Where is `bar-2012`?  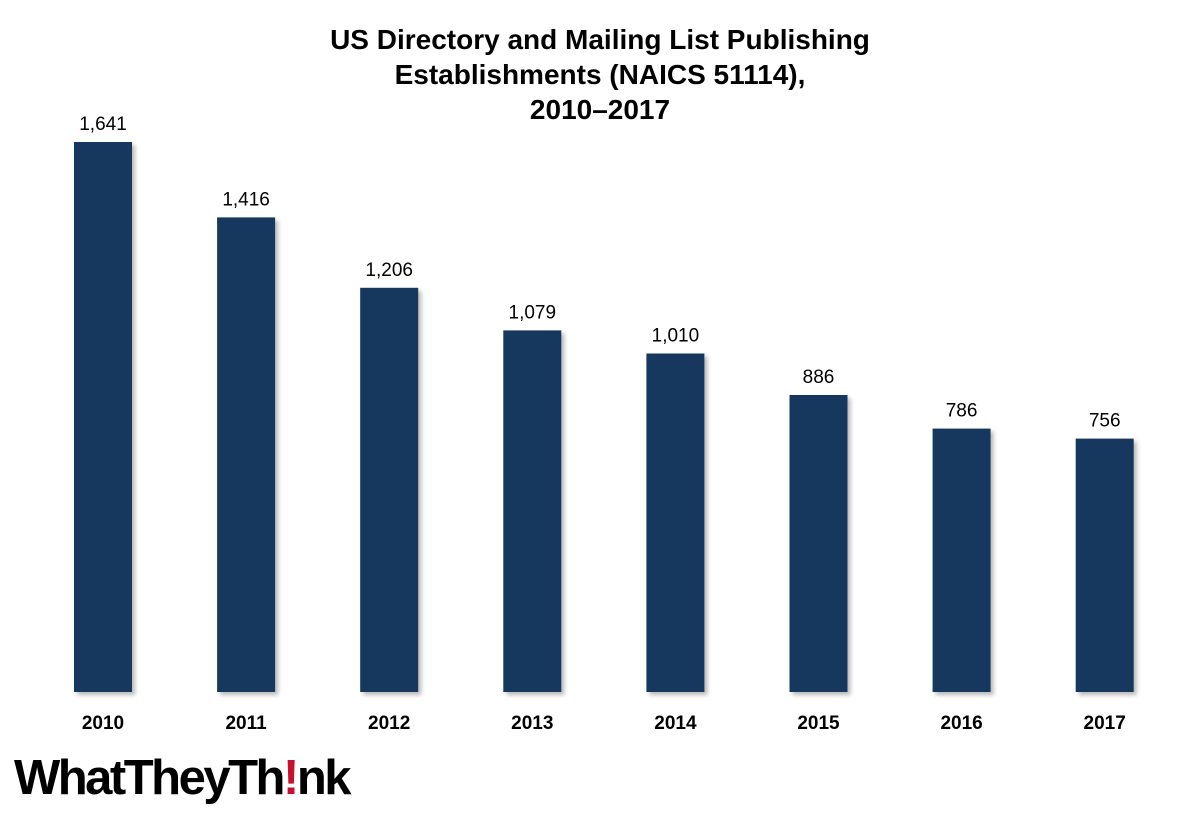 bar-2012 is located at coordinates (389, 489).